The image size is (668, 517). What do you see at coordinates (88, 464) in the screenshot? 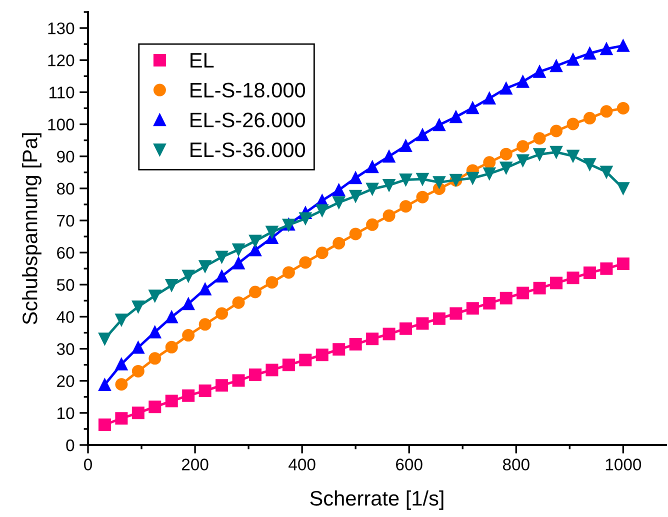
I see `x-tick-label: 0` at bounding box center [88, 464].